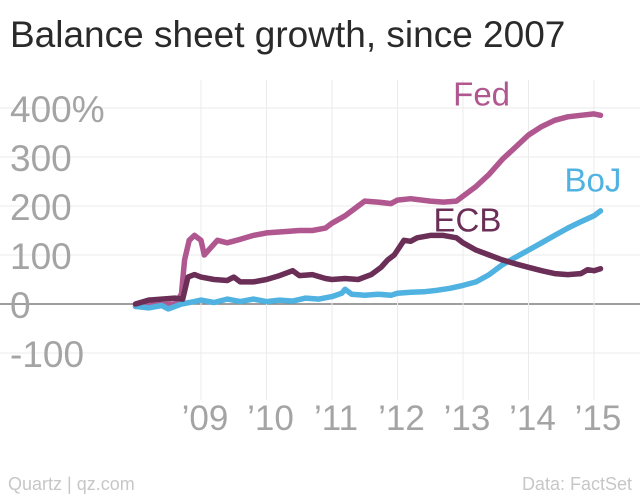 The image size is (640, 500). Describe the element at coordinates (528, 157) in the screenshot. I see `series-labels: Fed BoJ ECB` at that location.